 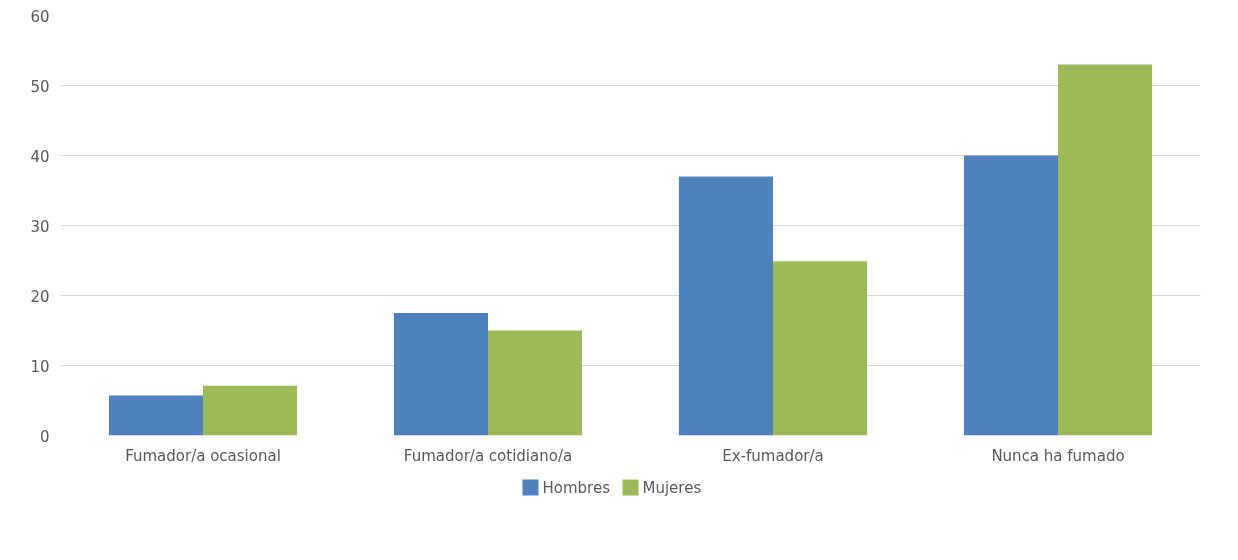 I want to click on y-tick-label: 40, so click(x=40, y=156).